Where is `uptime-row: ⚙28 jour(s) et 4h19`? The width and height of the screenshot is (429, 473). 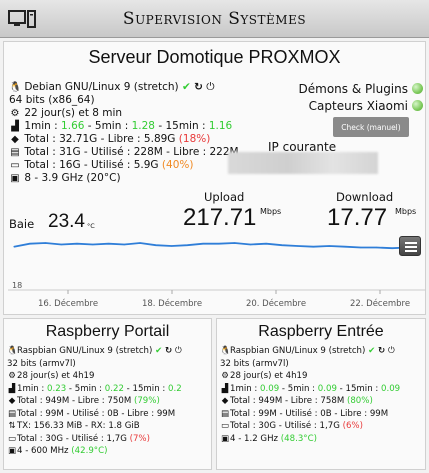 uptime-row: ⚙28 jour(s) et 4h19 is located at coordinates (310, 376).